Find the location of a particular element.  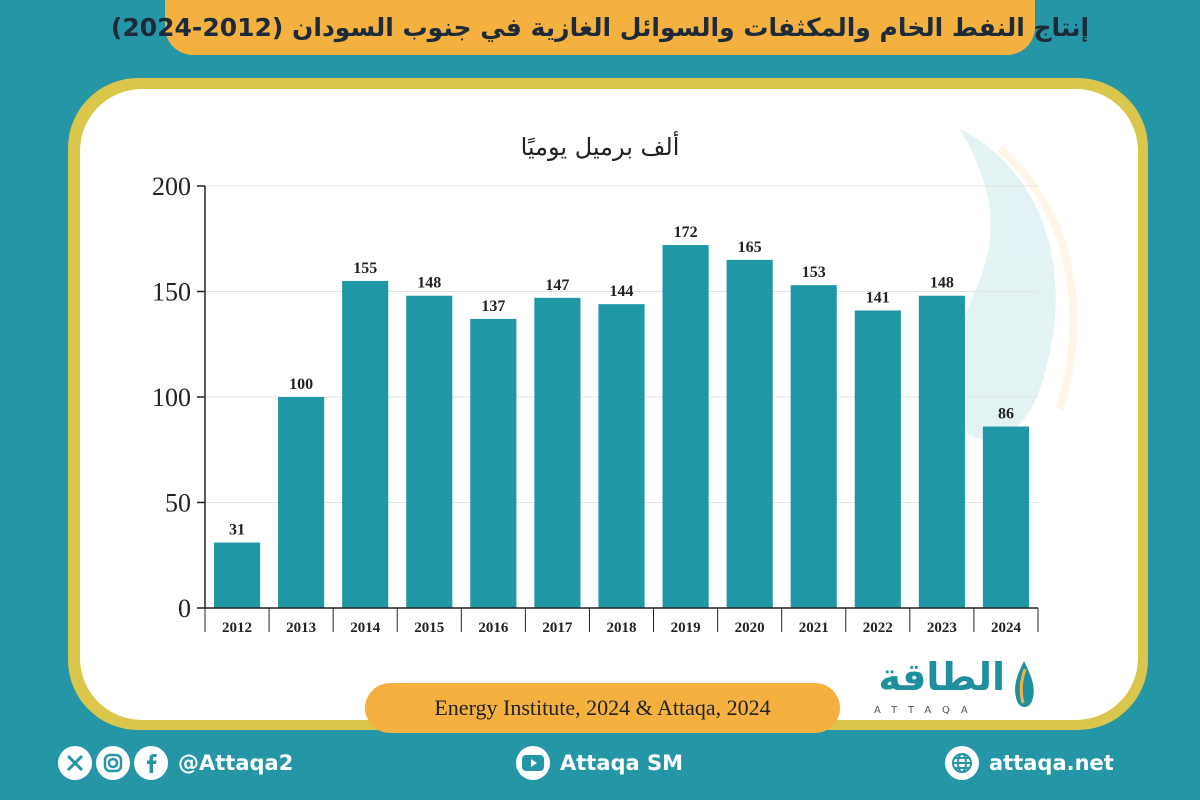

facebook-icon is located at coordinates (151, 763).